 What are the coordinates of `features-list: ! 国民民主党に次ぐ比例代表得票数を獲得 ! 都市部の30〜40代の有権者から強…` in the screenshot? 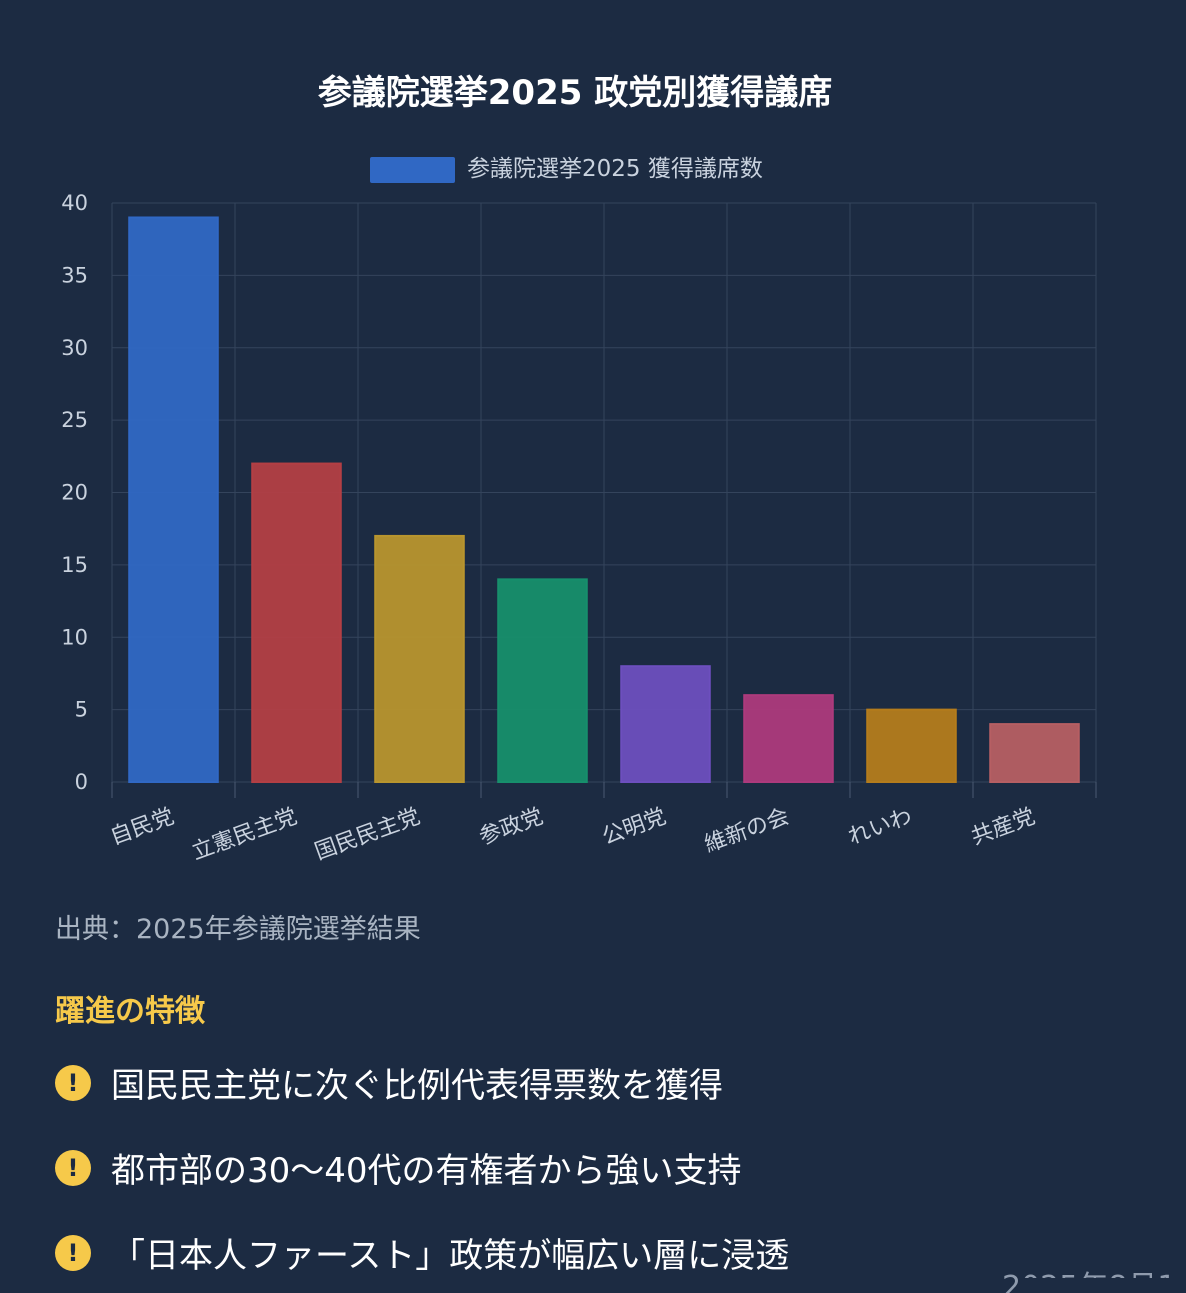 It's located at (422, 1166).